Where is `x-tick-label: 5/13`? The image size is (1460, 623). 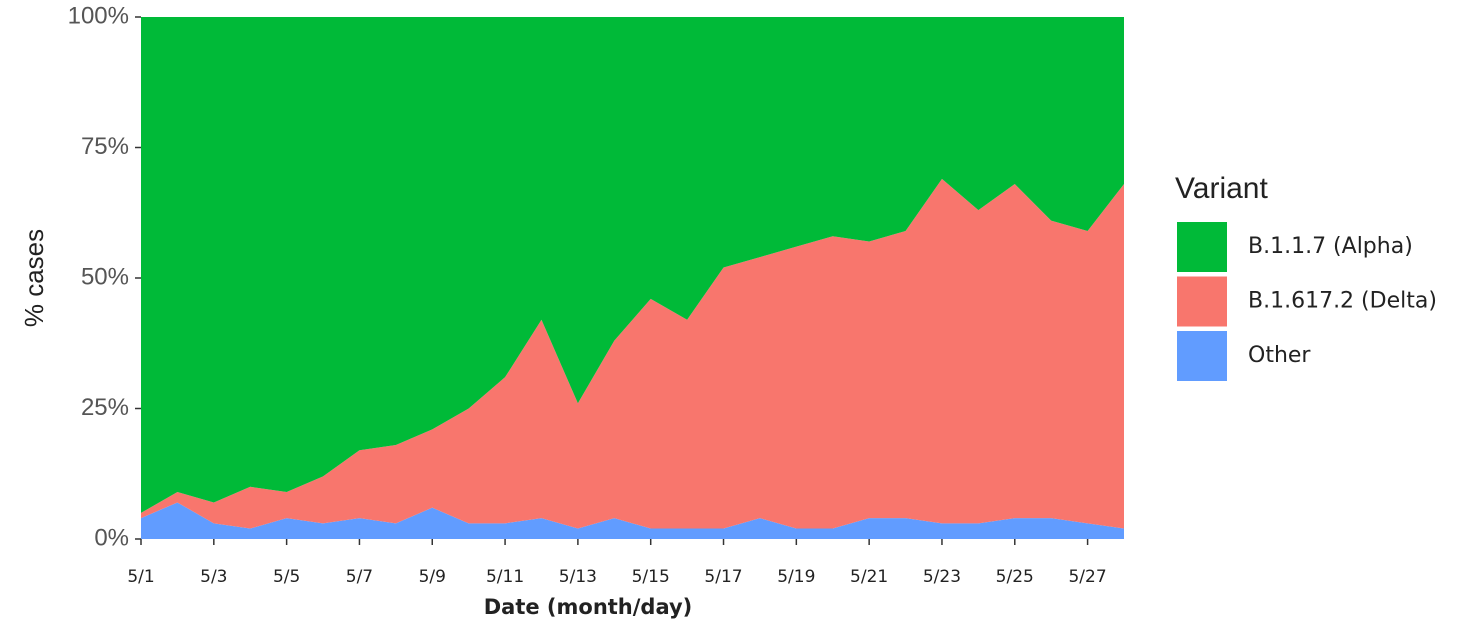
x-tick-label: 5/13 is located at coordinates (578, 577).